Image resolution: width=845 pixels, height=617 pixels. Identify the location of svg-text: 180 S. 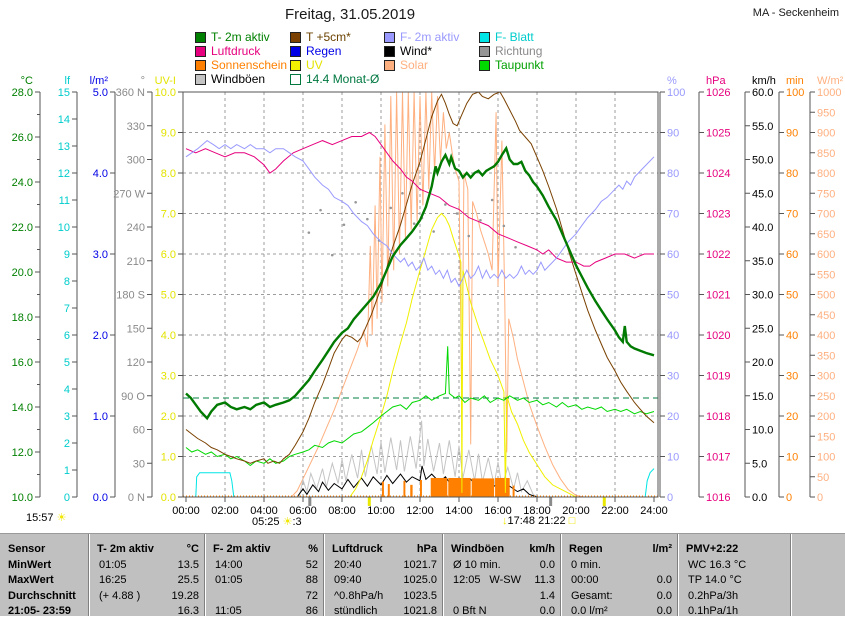
(130, 296).